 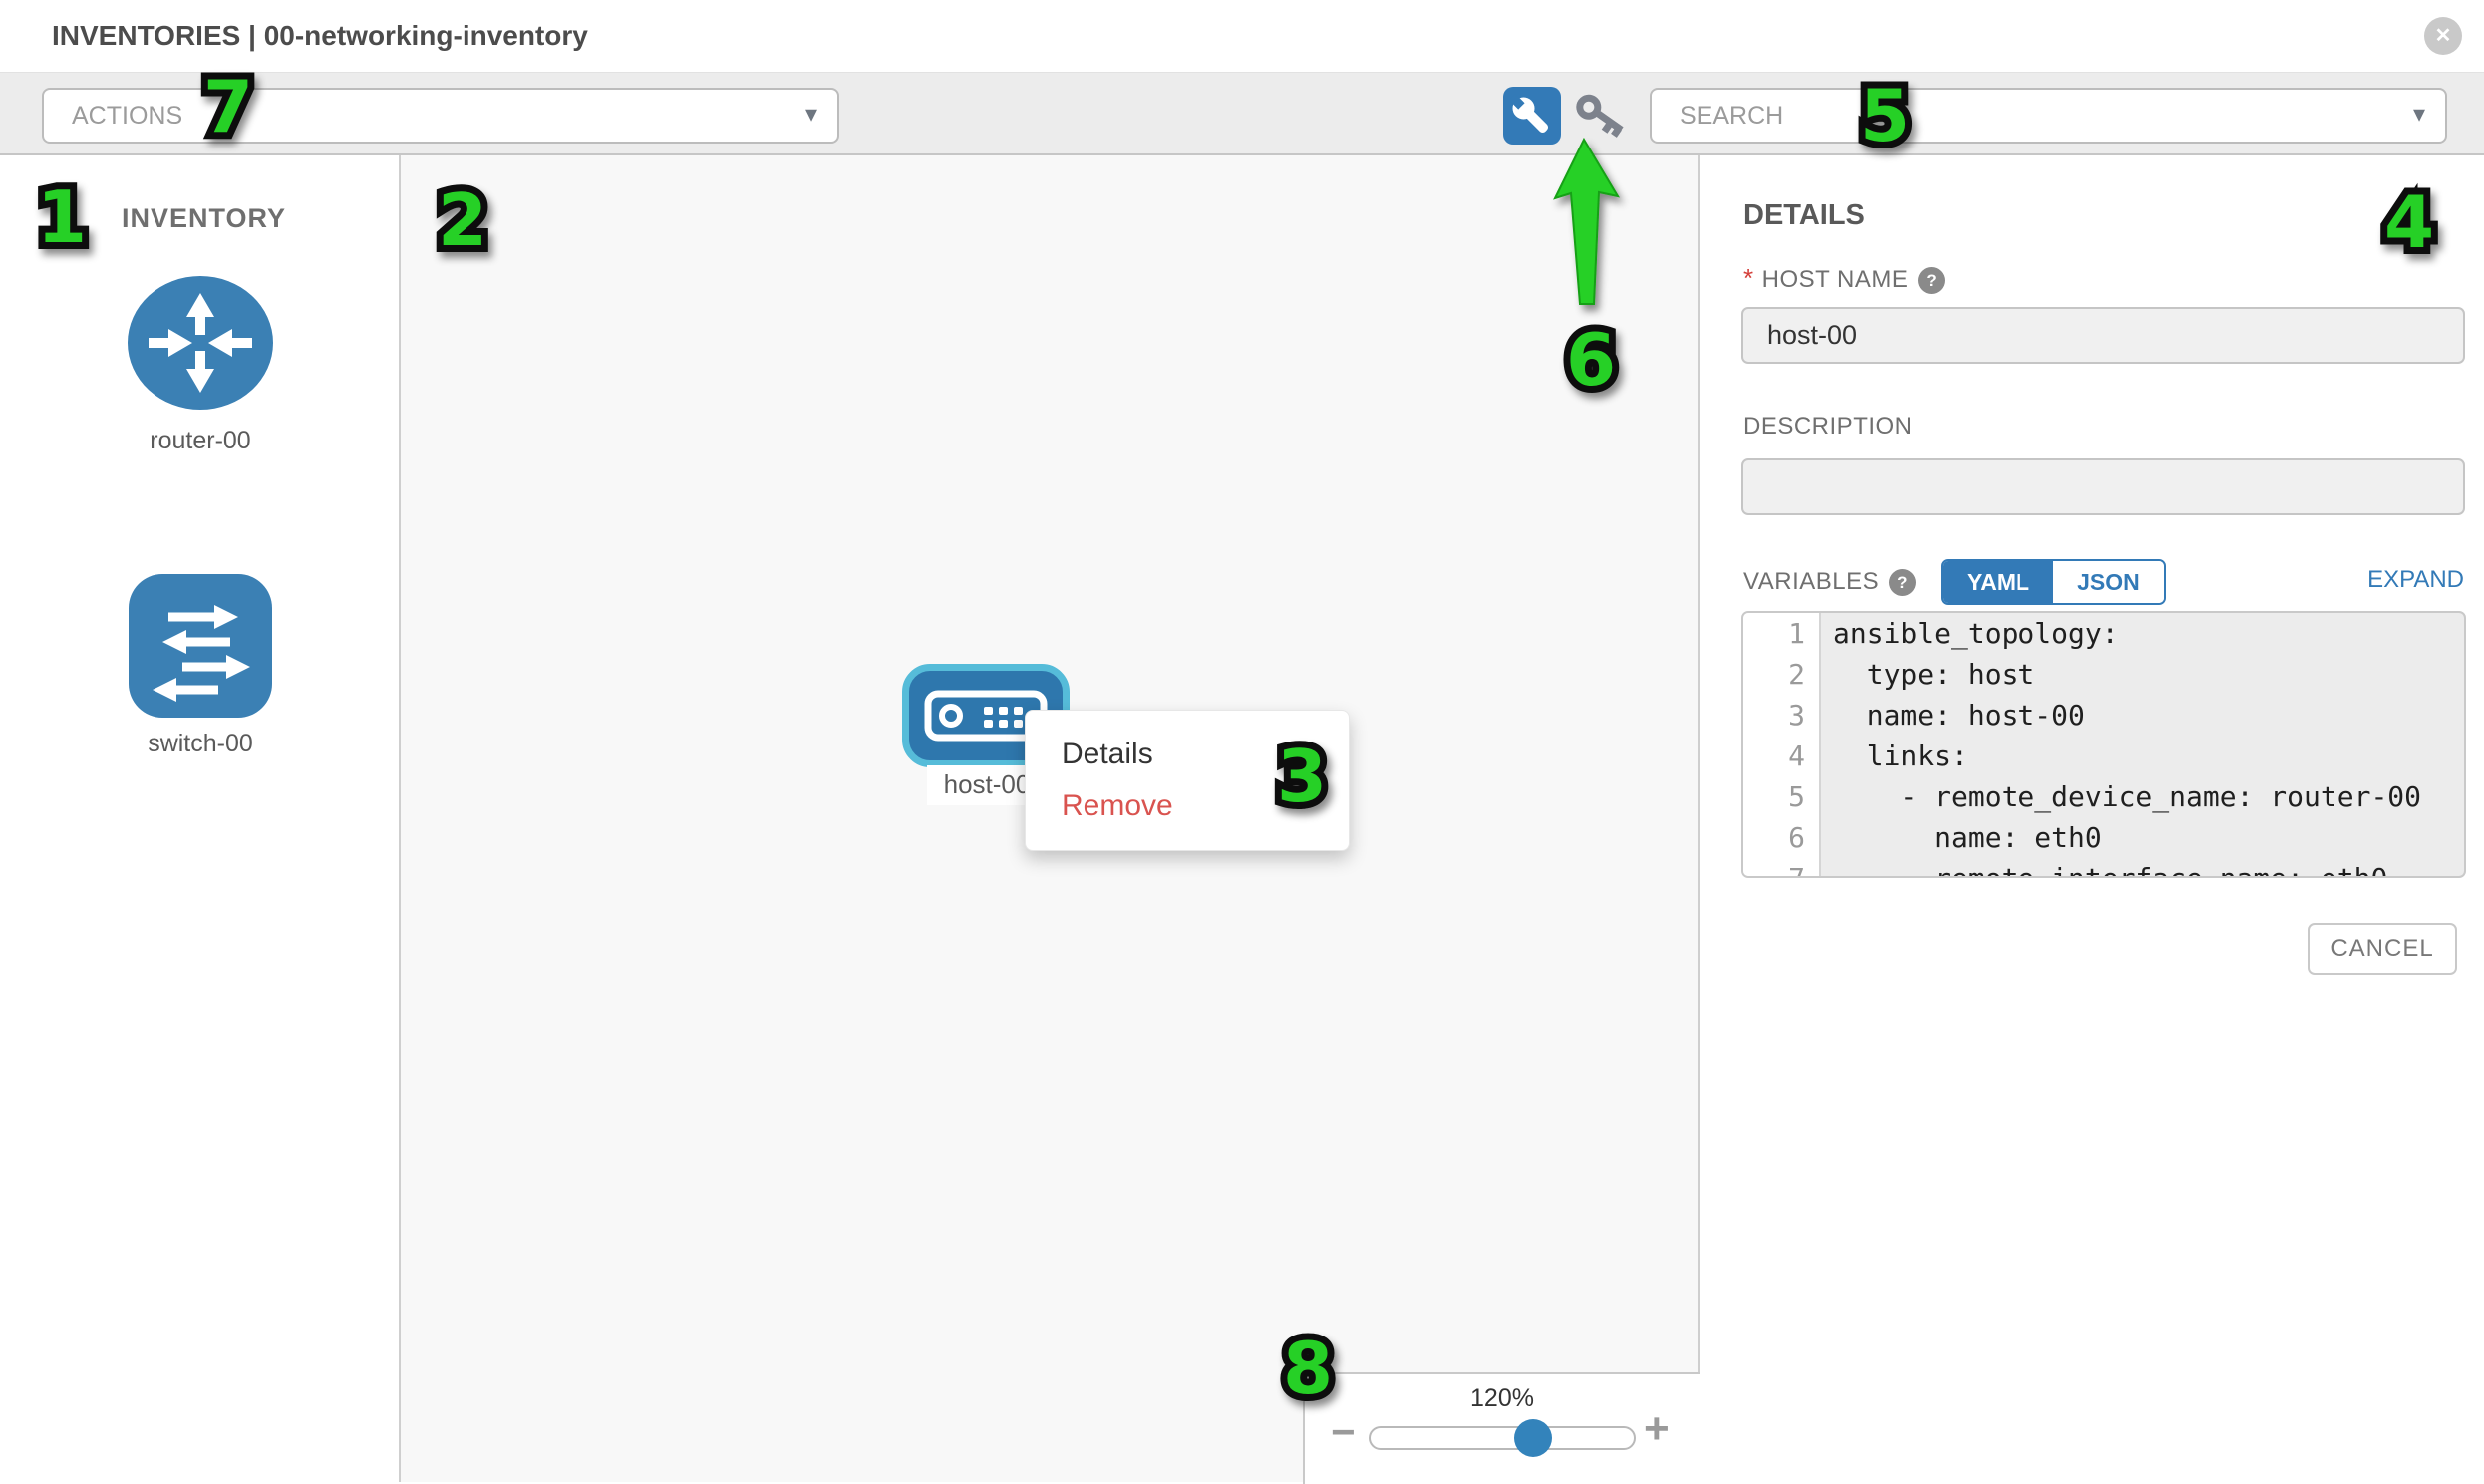 I want to click on editor-line: 4 links:, so click(x=2103, y=756).